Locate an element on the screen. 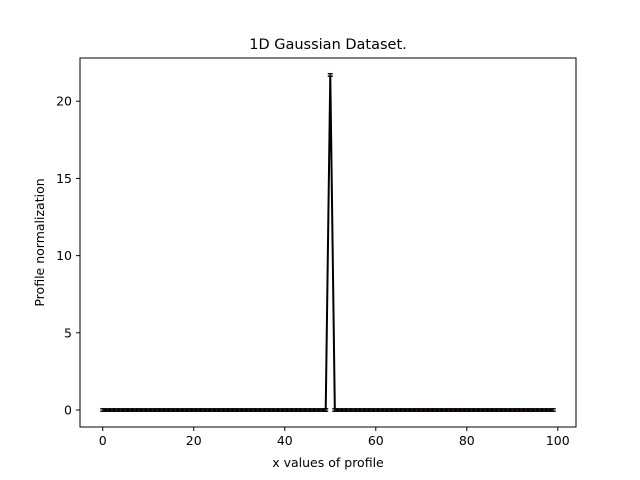 The width and height of the screenshot is (640, 480). chart-title: 1D Gaussian Dataset. is located at coordinates (328, 45).